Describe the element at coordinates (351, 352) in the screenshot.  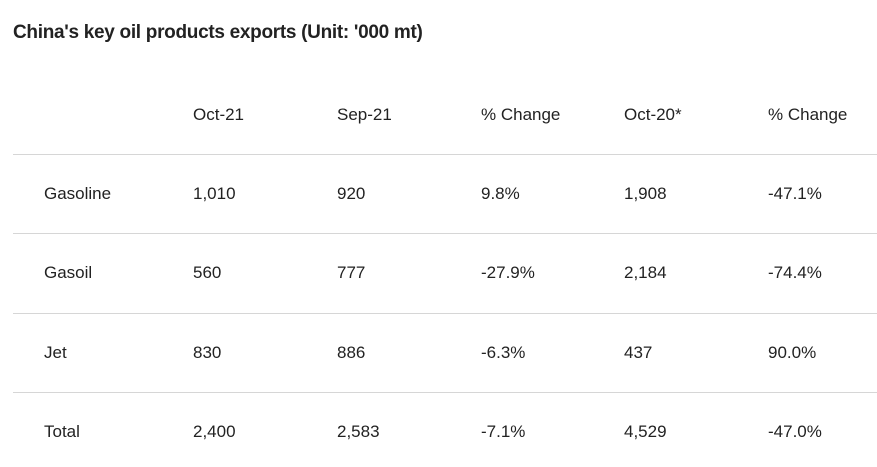
I see `table-cell: 886` at that location.